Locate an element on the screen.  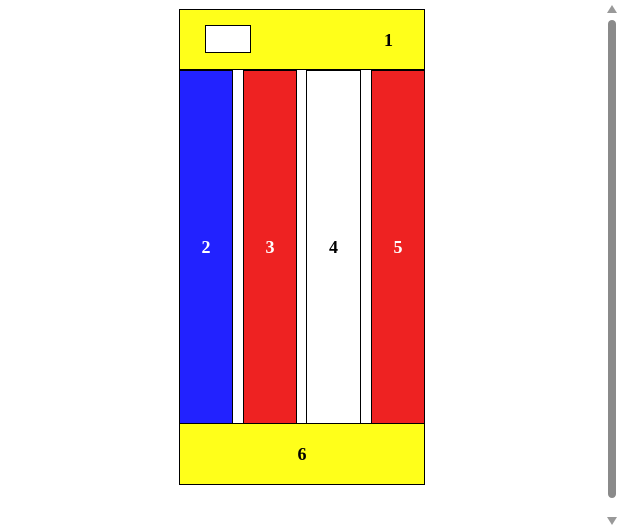
scroll-down-arrow-icon is located at coordinates (612, 521).